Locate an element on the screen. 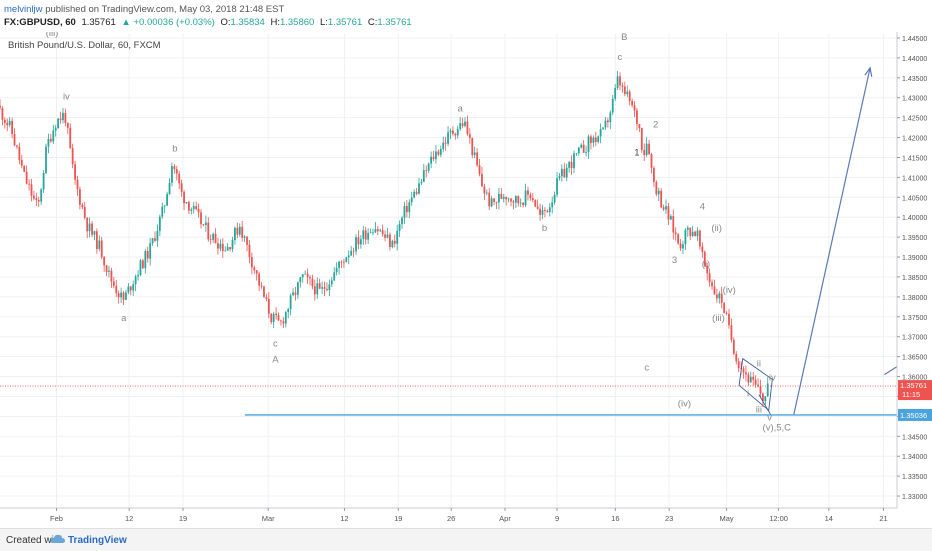 This screenshot has height=551, width=932. wave-label: (iv) is located at coordinates (729, 290).